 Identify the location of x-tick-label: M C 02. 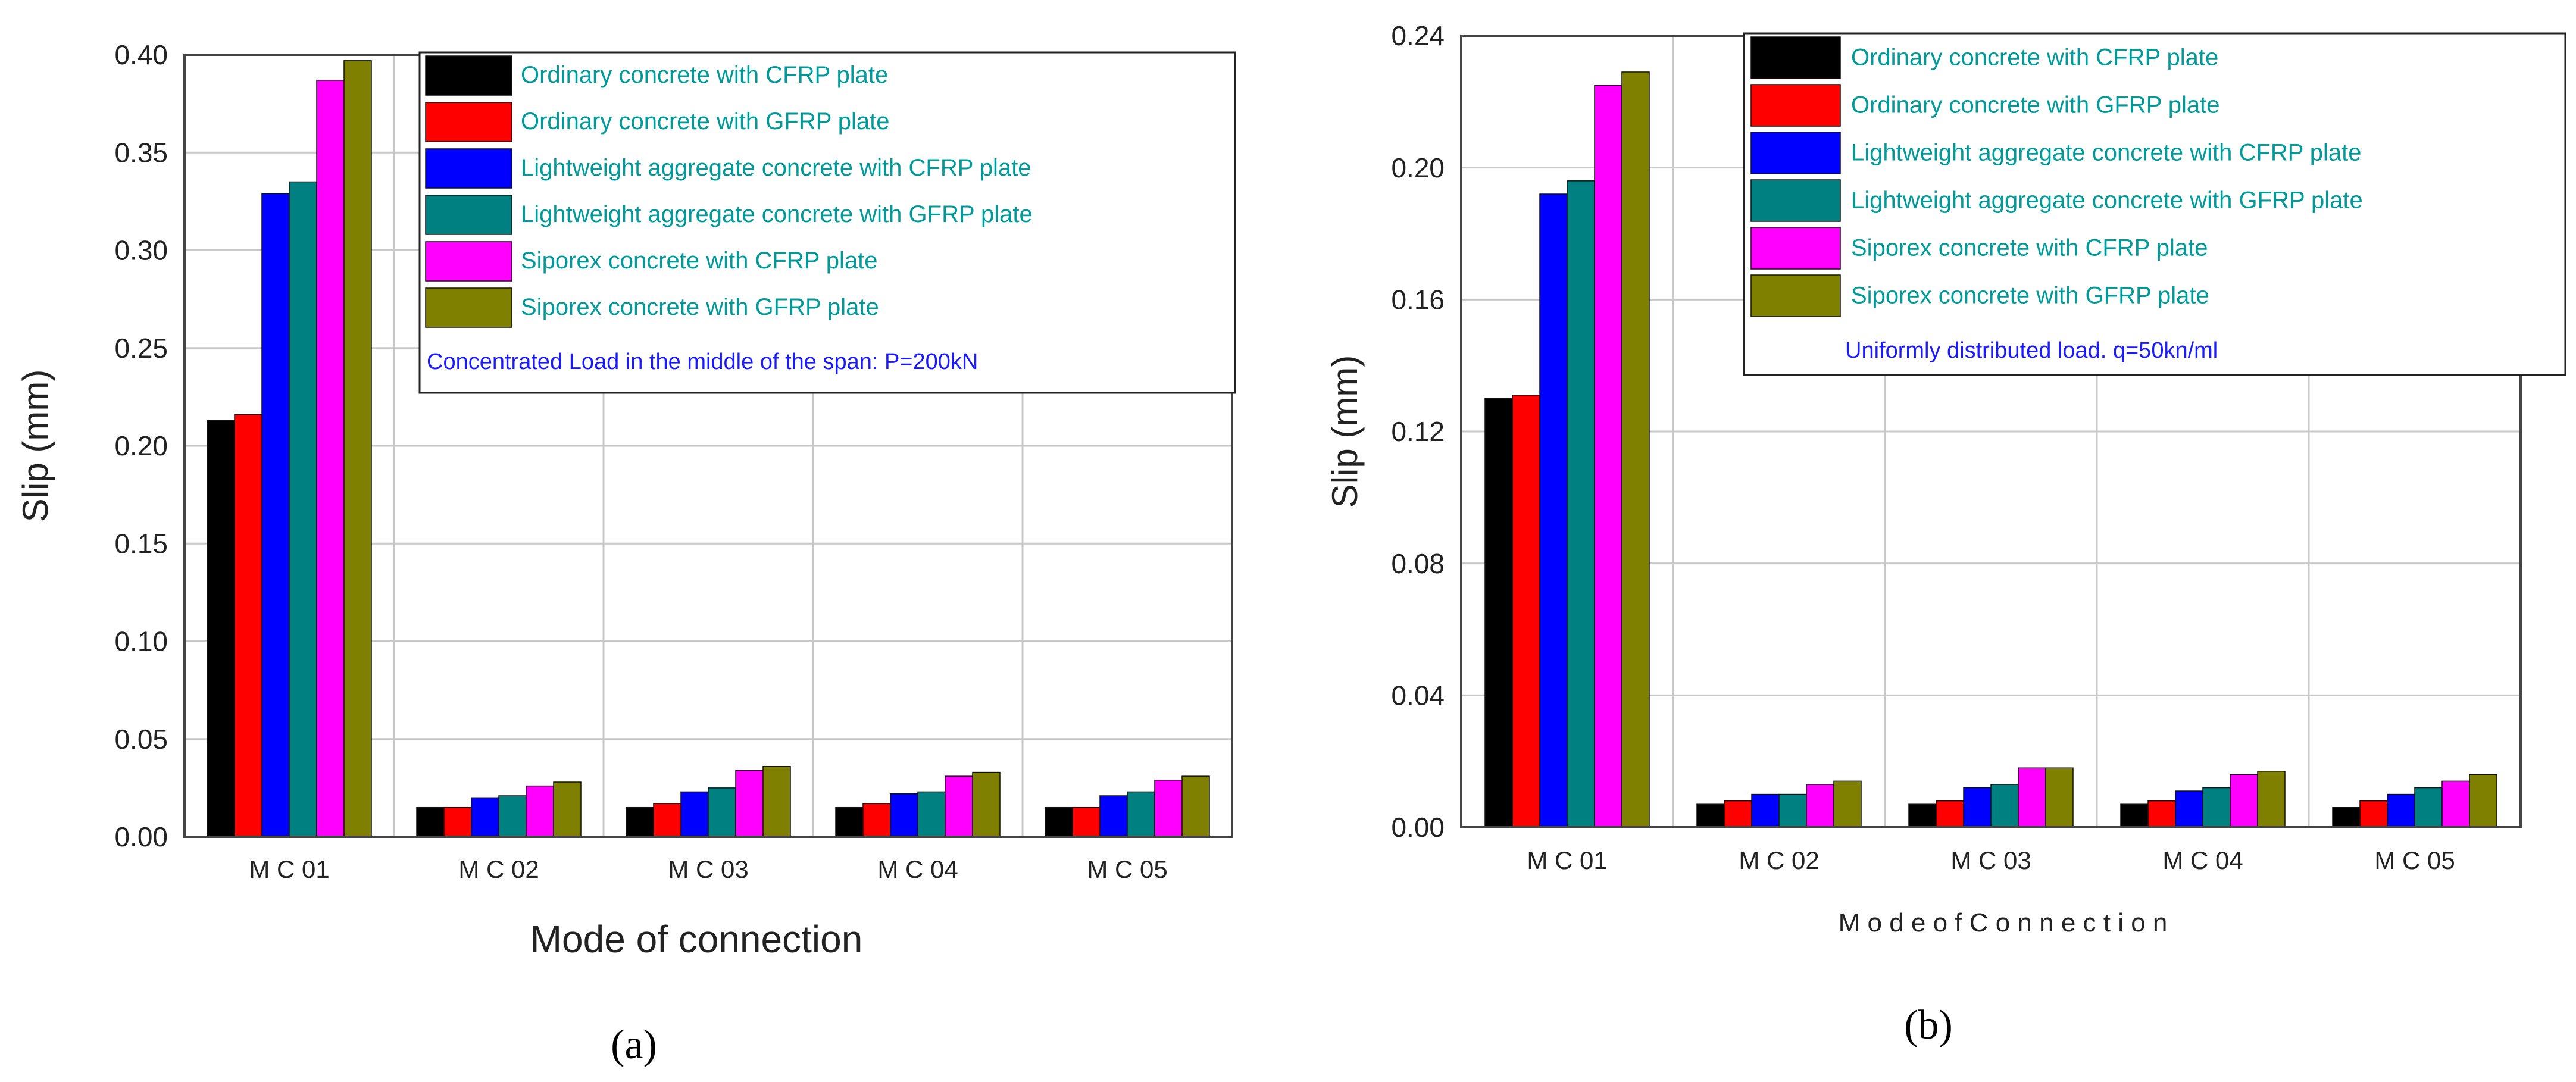
(498, 869).